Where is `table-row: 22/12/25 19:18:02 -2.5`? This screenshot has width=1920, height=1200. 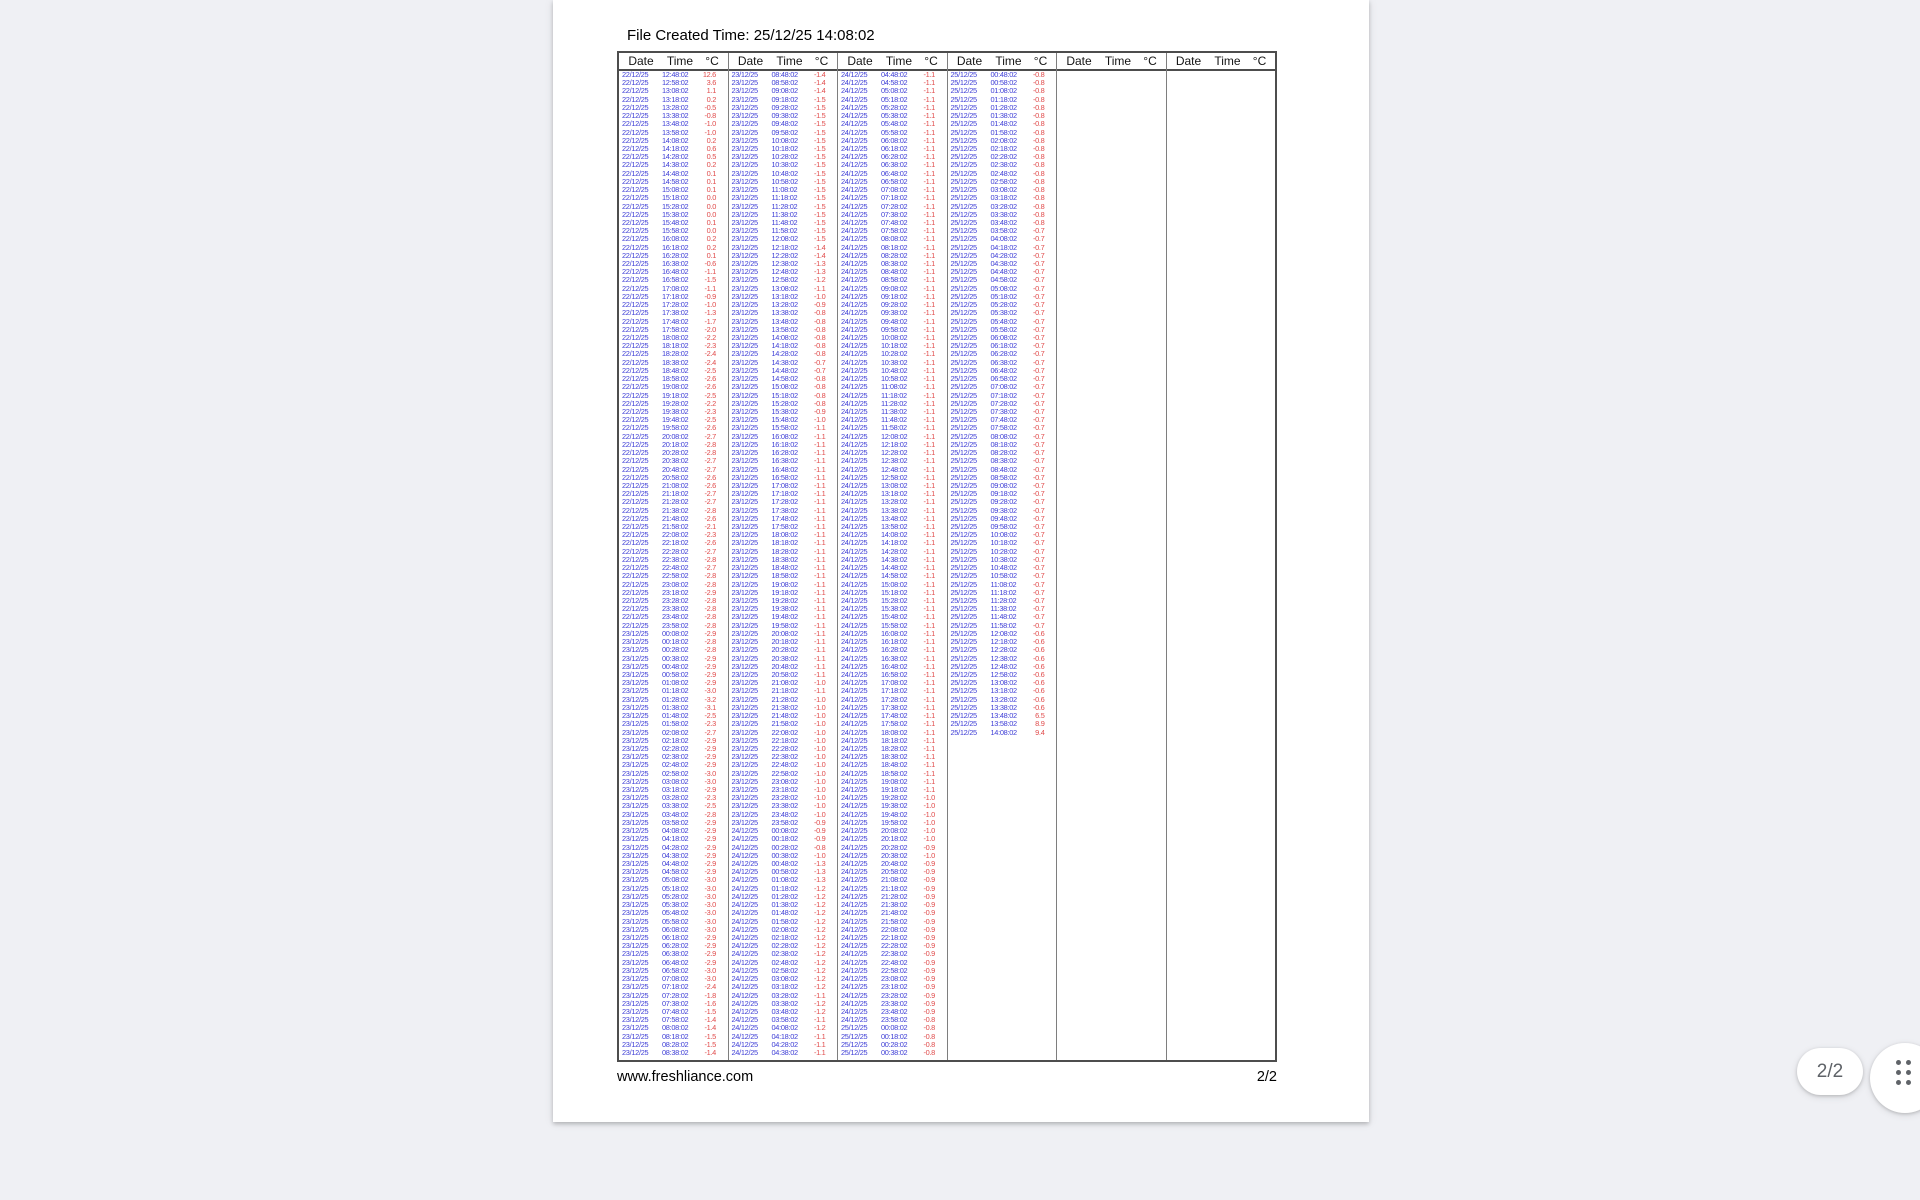
table-row: 22/12/25 19:18:02 -2.5 is located at coordinates (673, 395).